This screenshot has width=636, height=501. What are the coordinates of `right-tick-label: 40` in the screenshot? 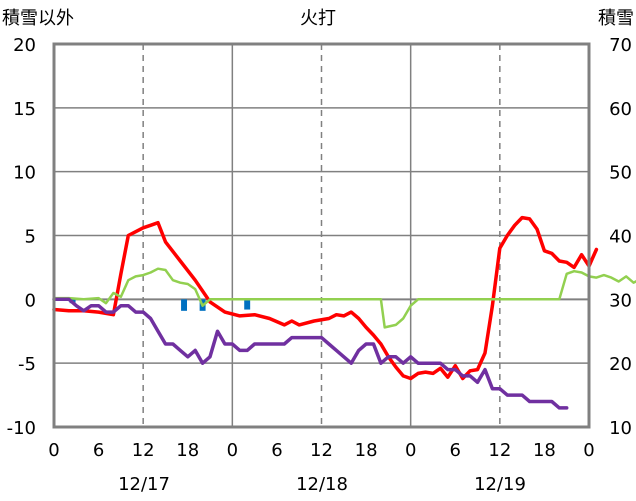 It's located at (620, 237).